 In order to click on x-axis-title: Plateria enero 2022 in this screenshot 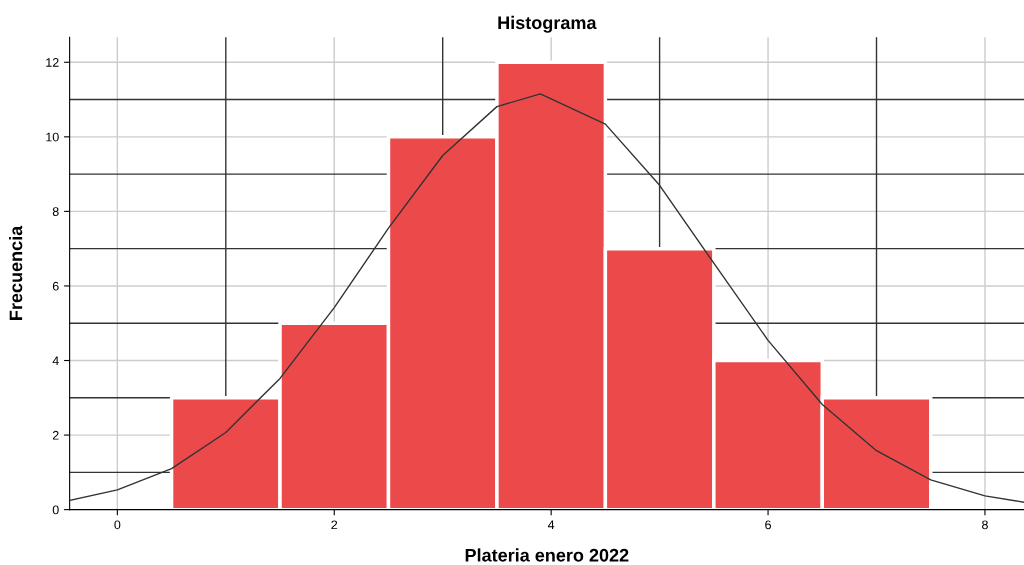, I will do `click(547, 555)`.